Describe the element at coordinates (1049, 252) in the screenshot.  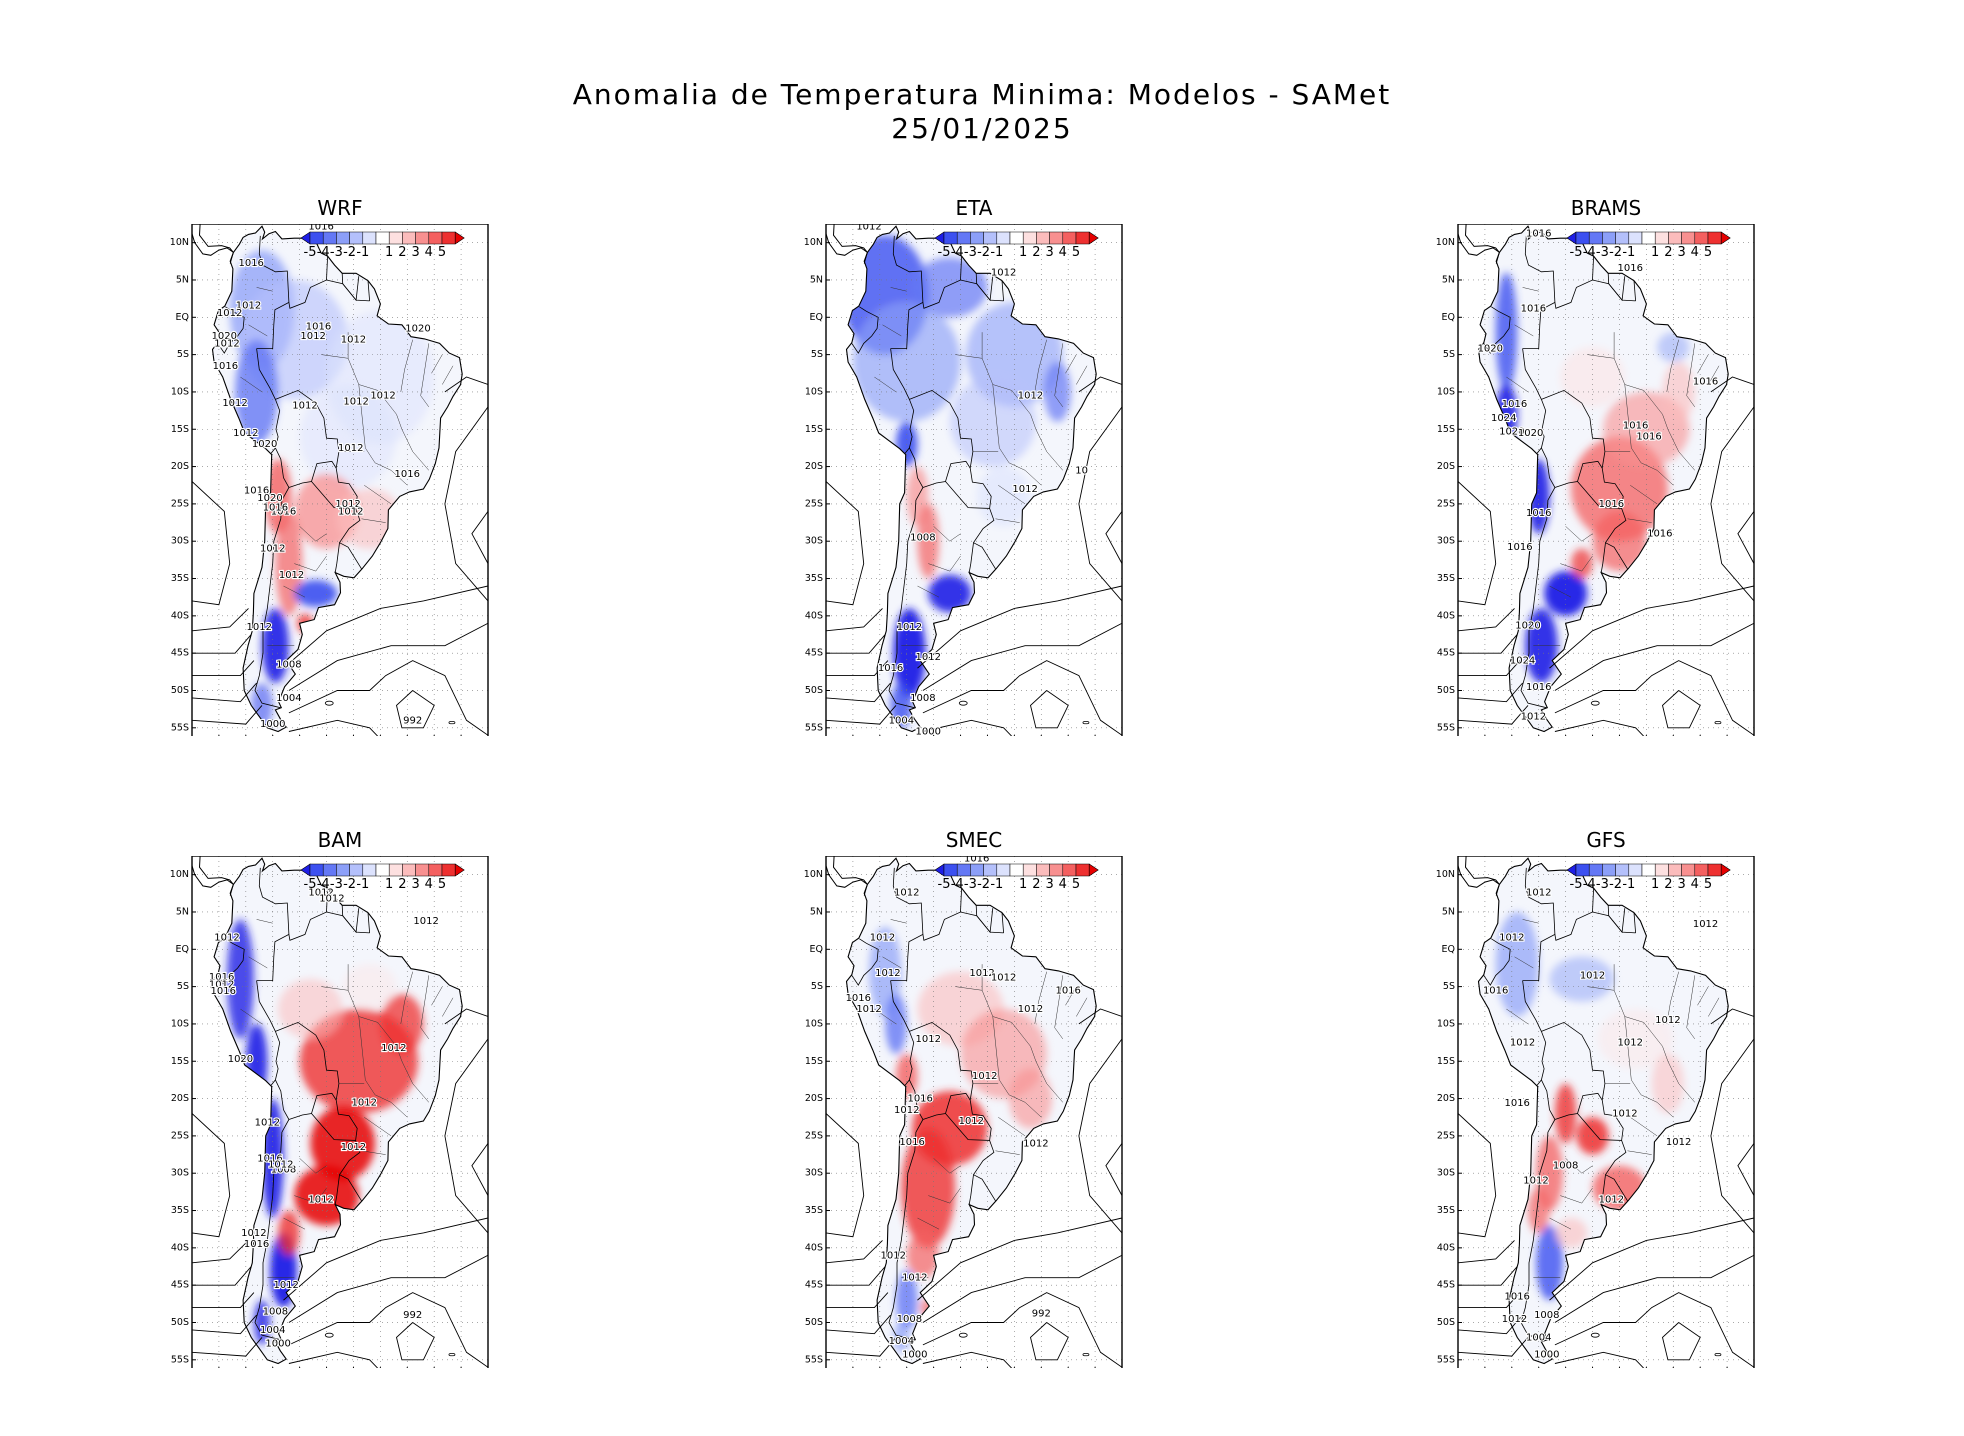
I see `colorbar-label: 3` at that location.